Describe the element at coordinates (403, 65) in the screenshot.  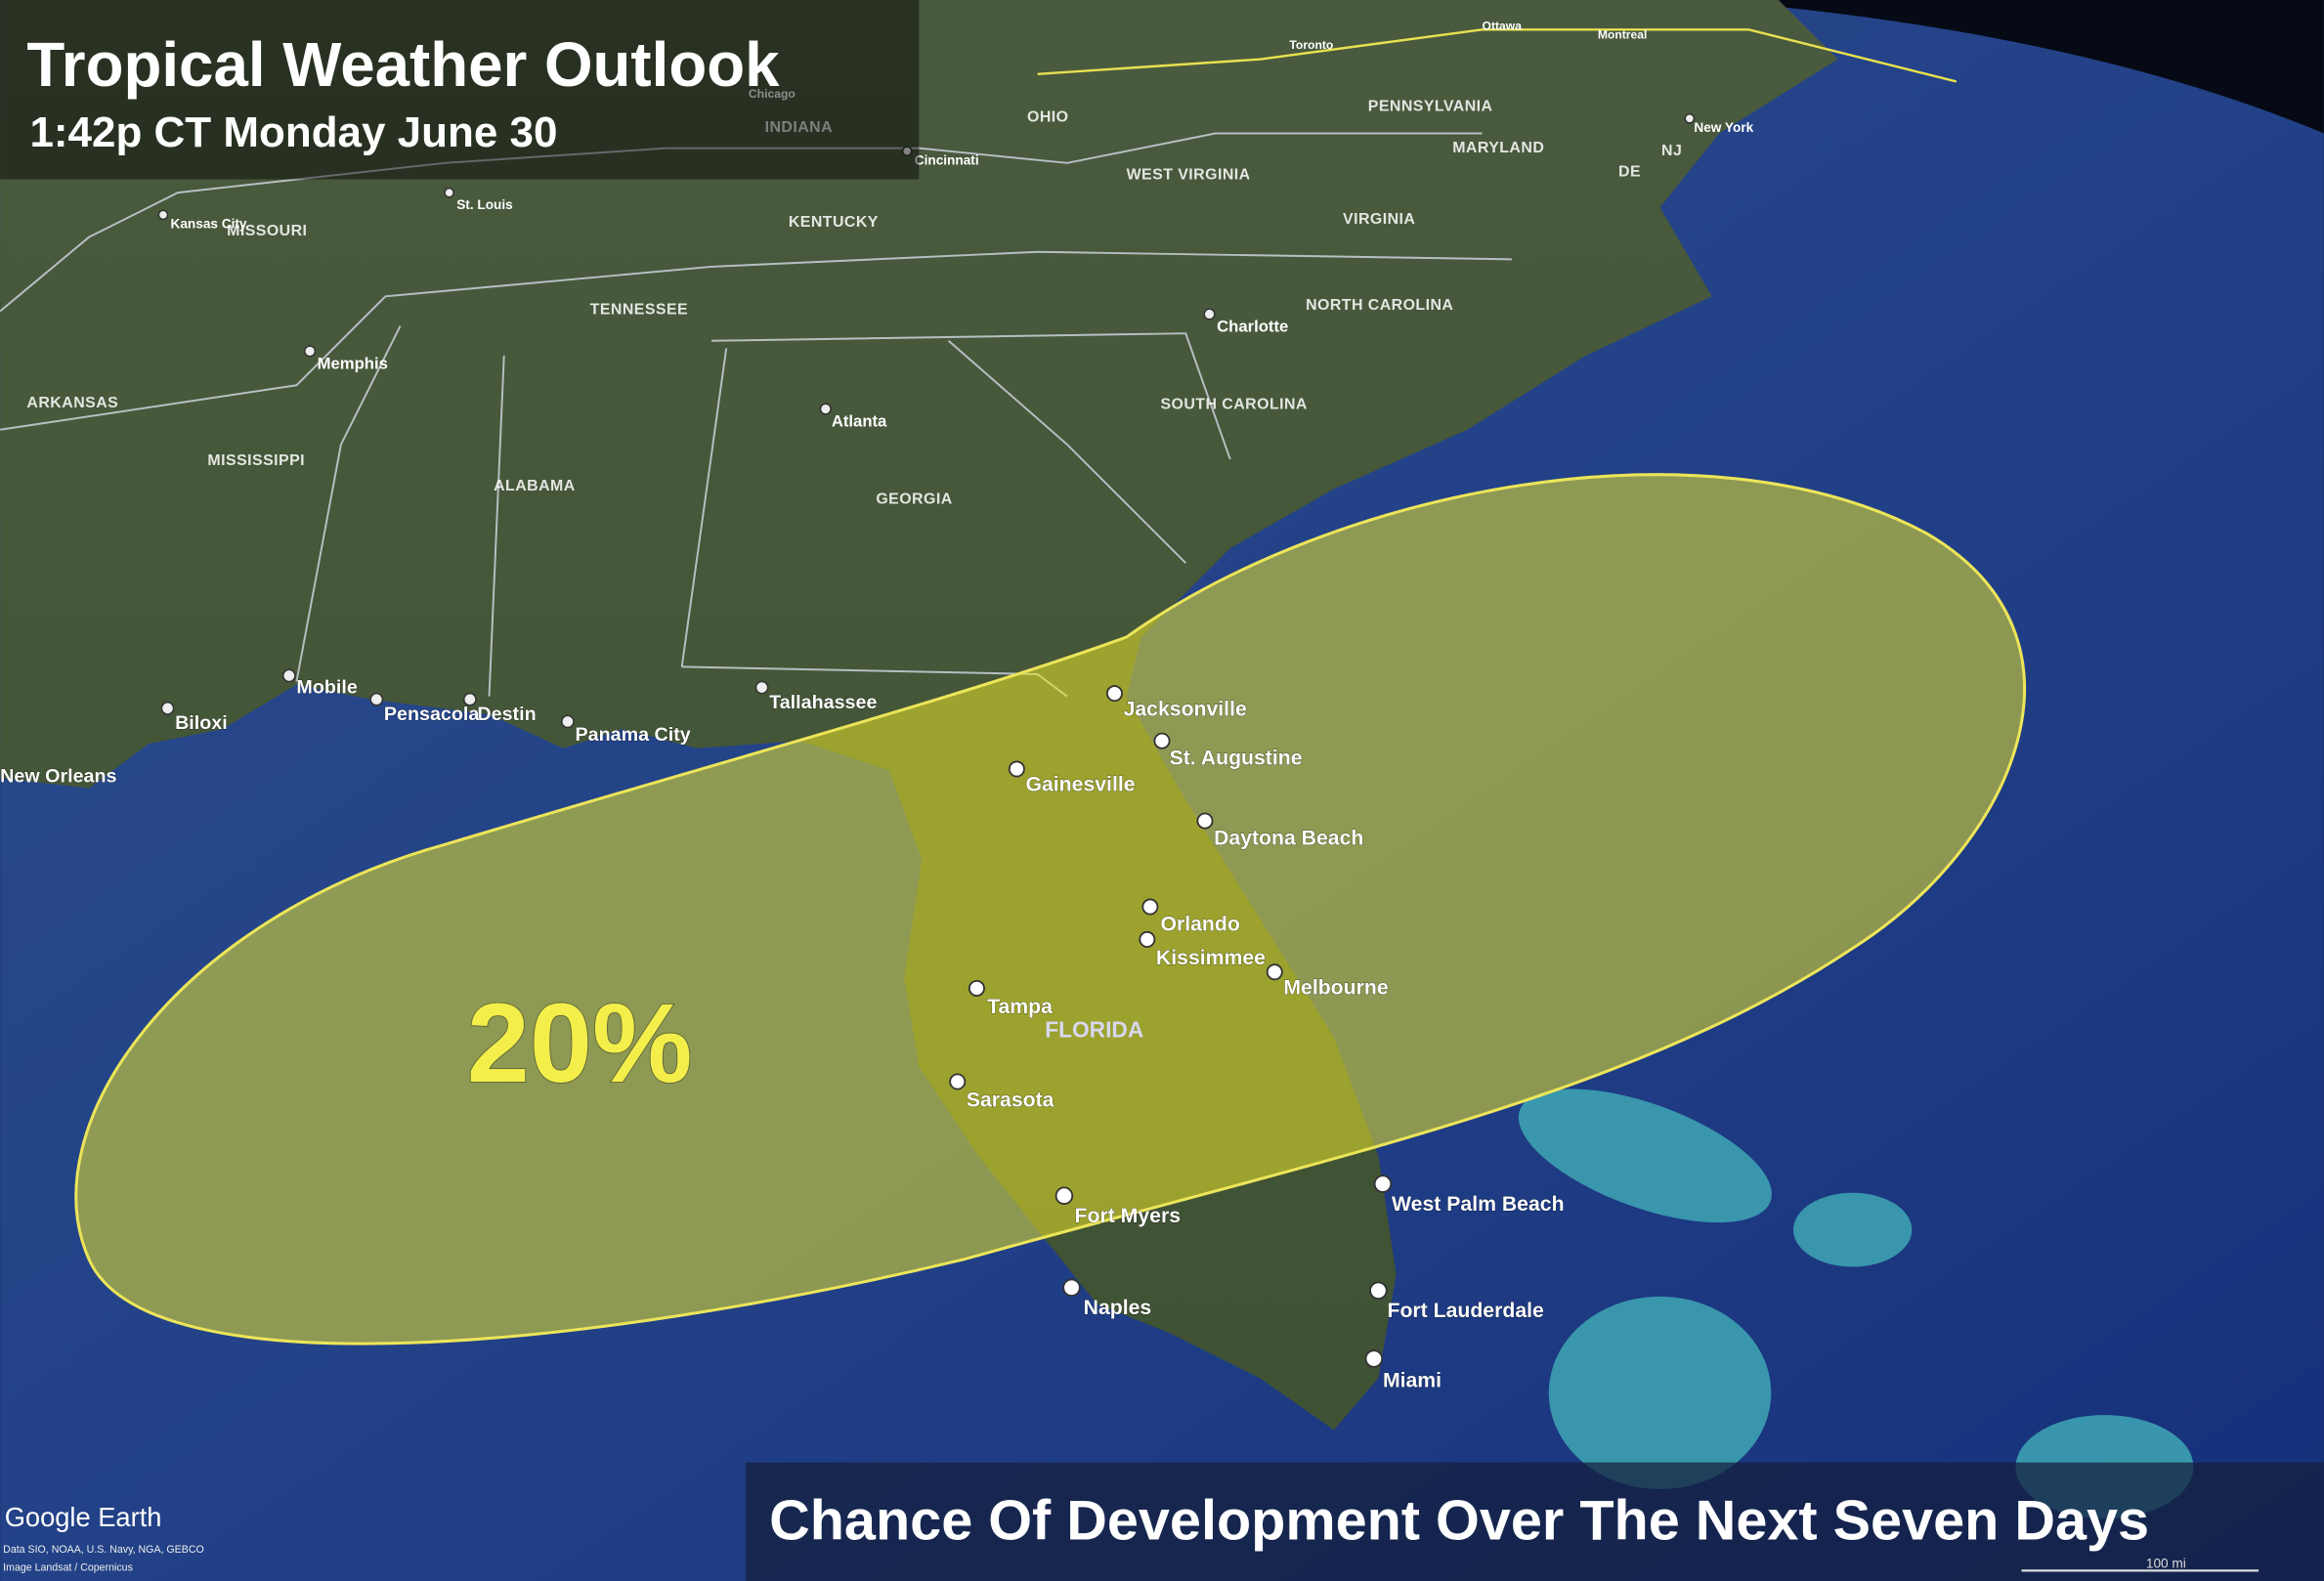
I see `title: Tropical Weather Outlook` at that location.